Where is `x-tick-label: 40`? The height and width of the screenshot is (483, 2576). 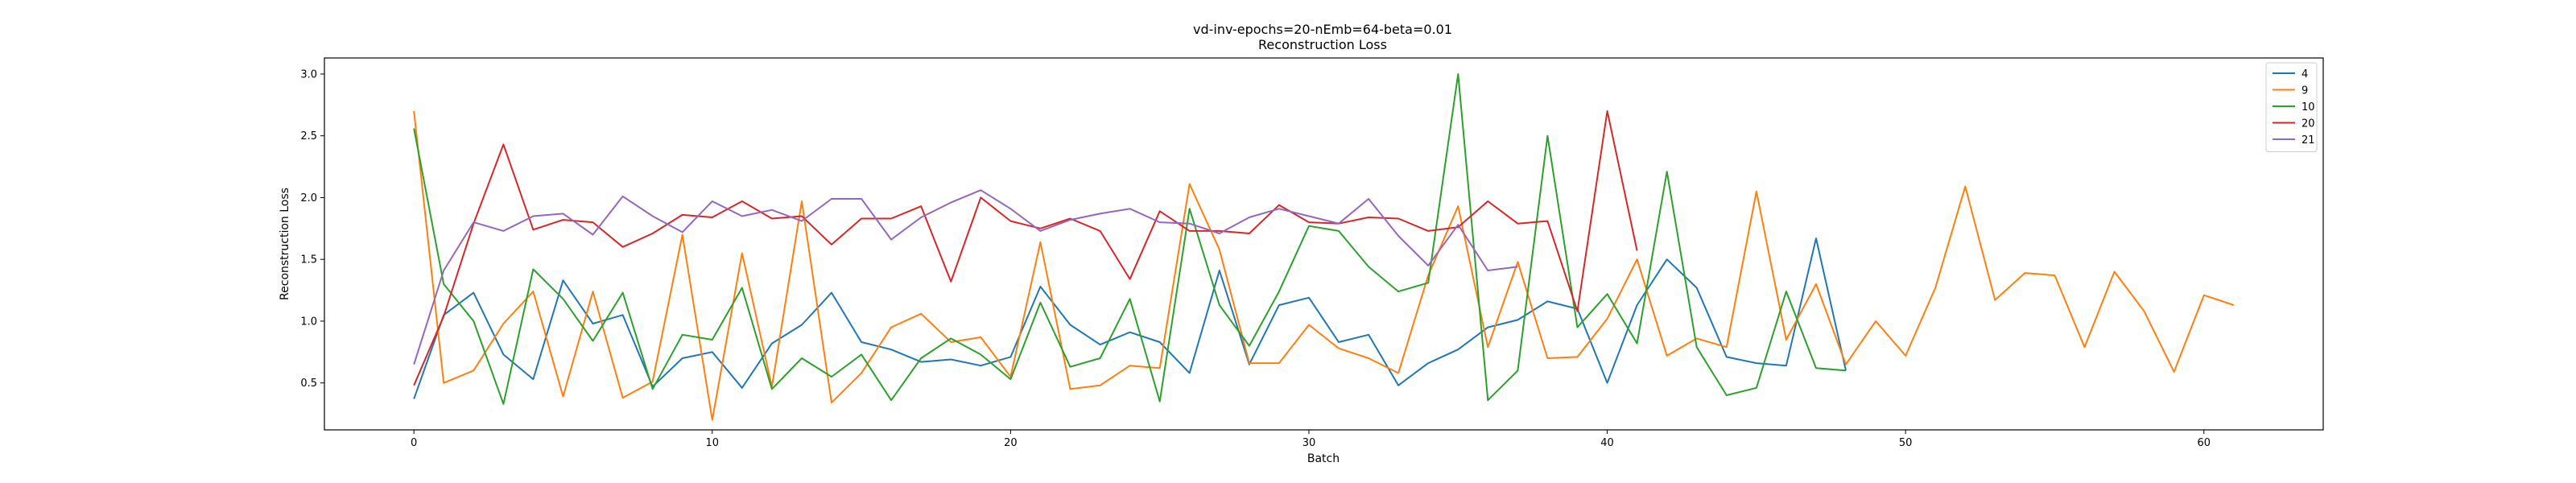
x-tick-label: 40 is located at coordinates (1607, 443).